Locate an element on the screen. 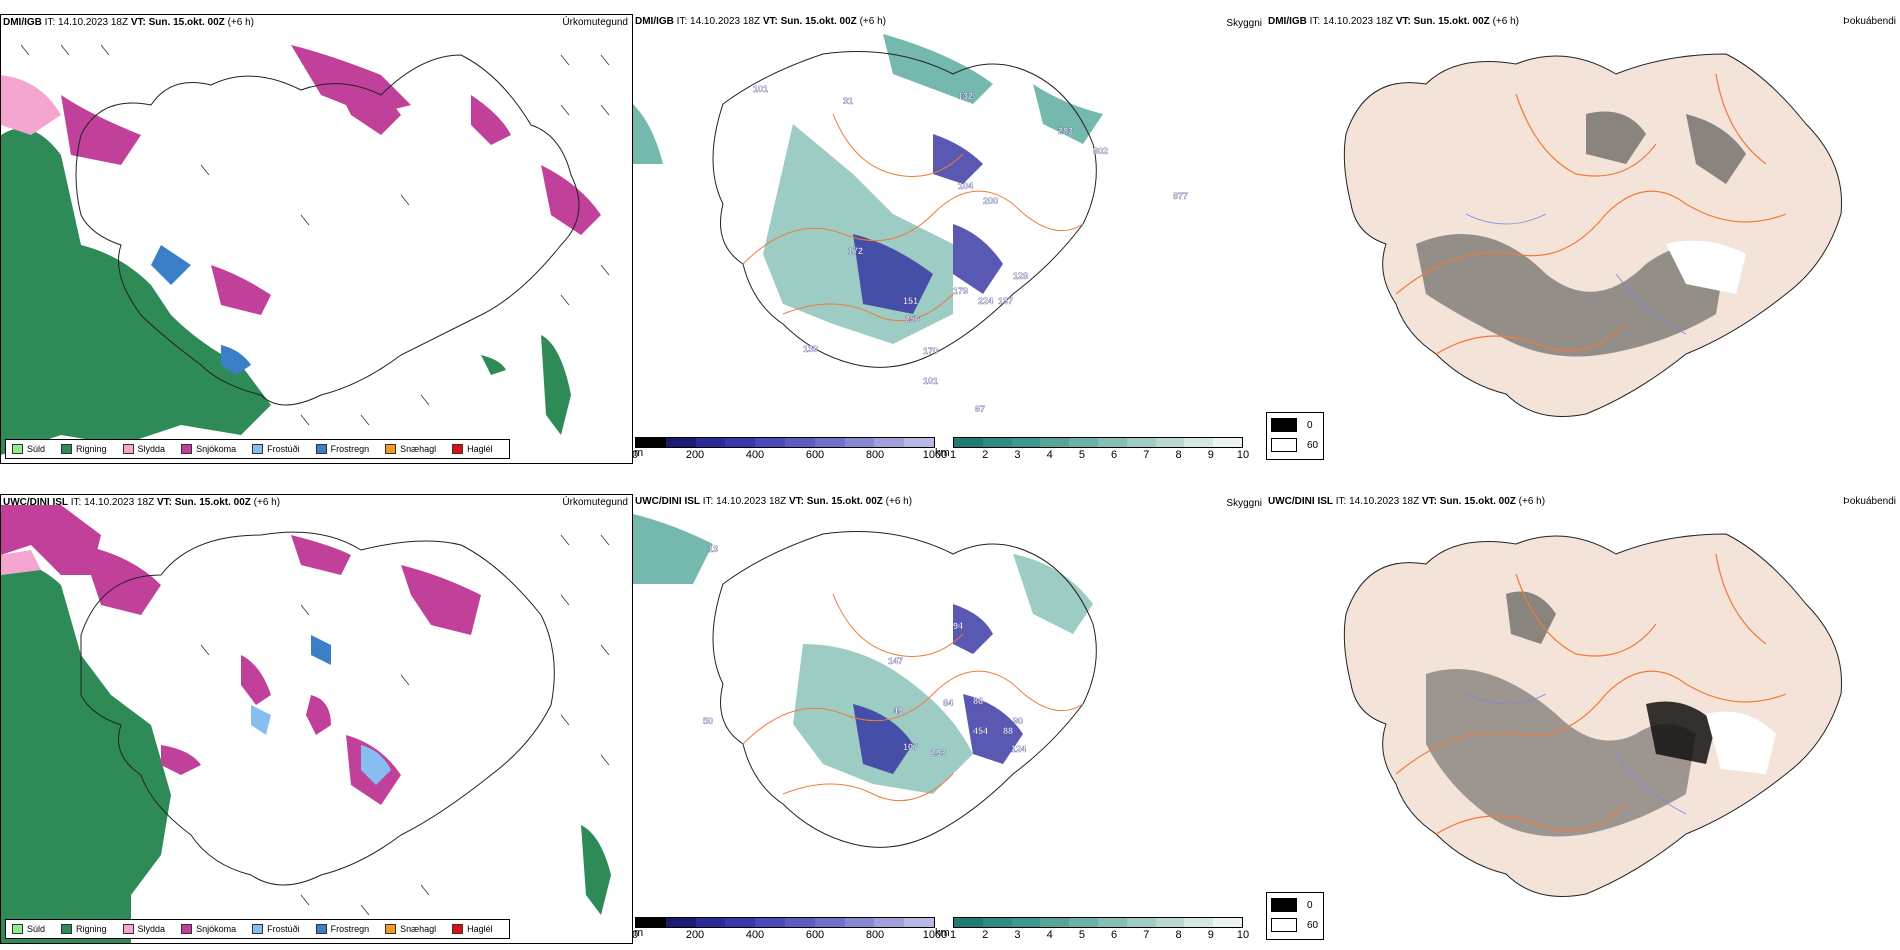  colorbar-tick: 2 is located at coordinates (985, 935).